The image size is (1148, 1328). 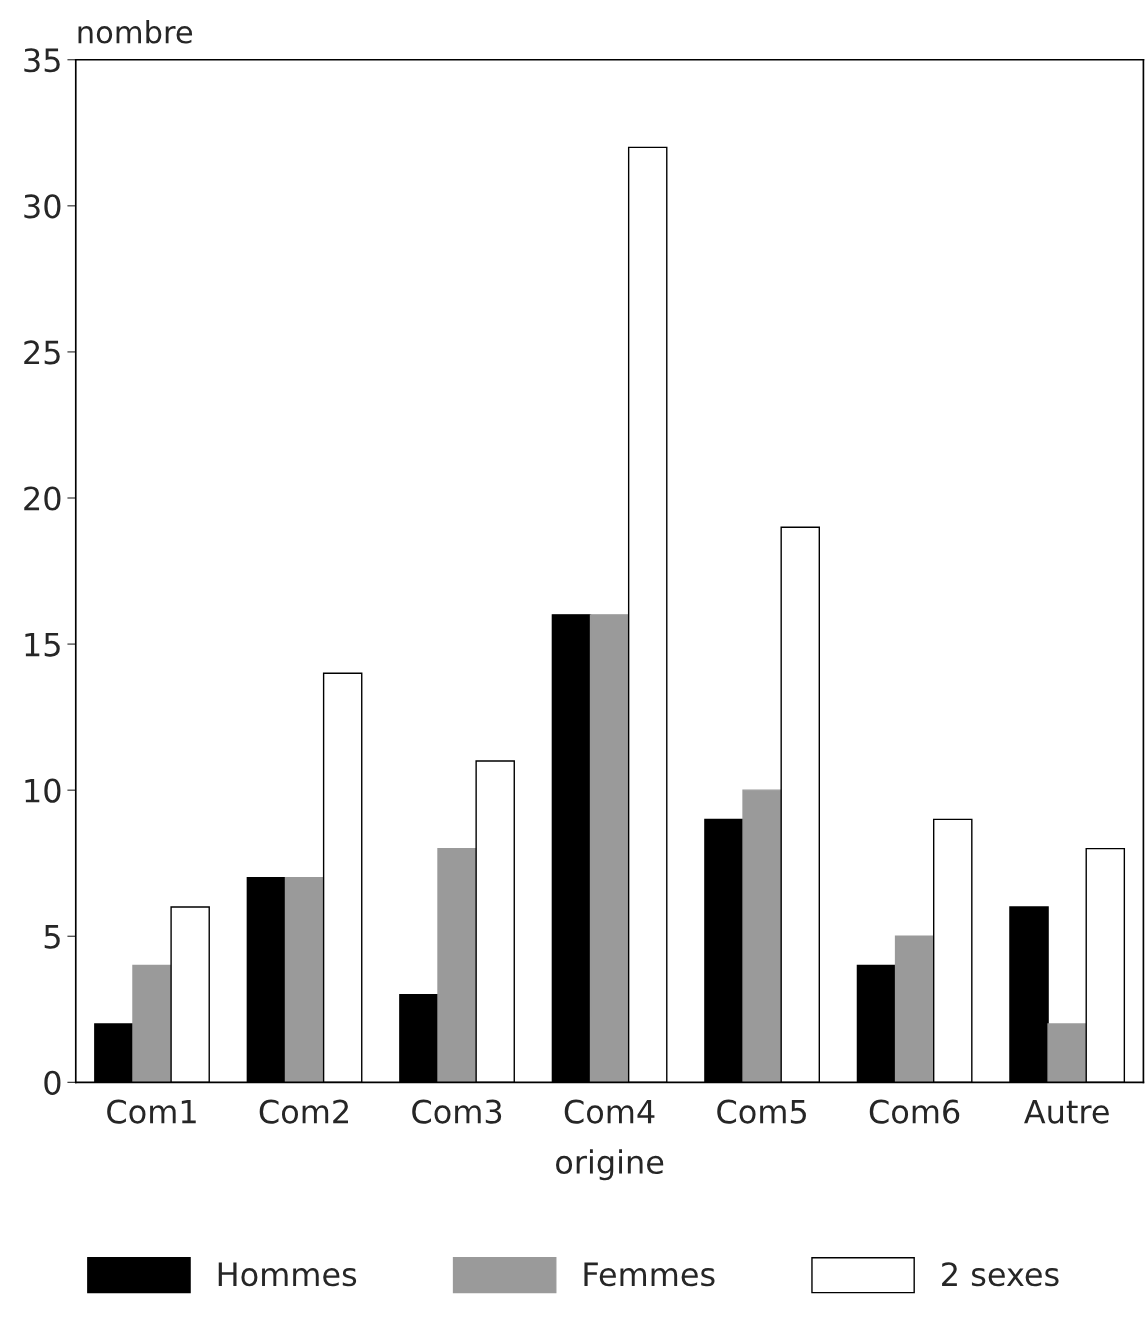 I want to click on y-tick-label: 25, so click(x=42, y=352).